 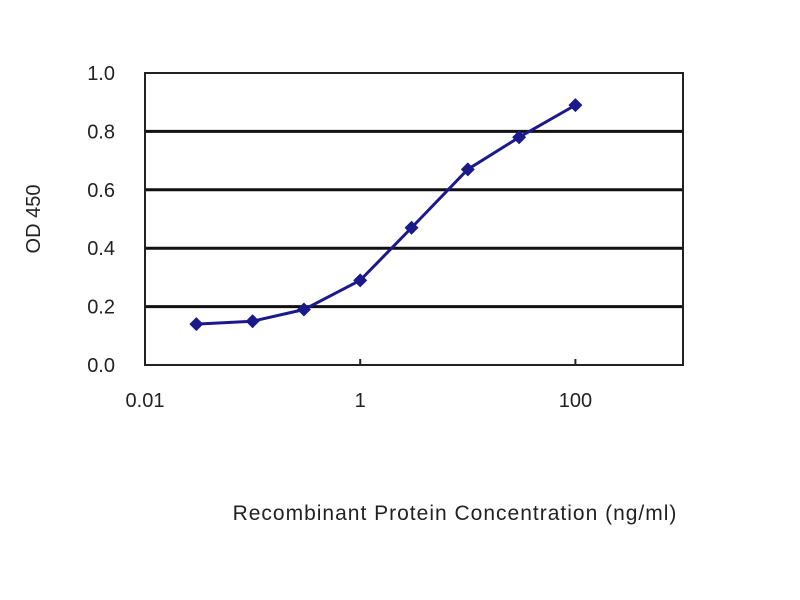 I want to click on y-tick-label: 0.2, so click(x=101, y=308).